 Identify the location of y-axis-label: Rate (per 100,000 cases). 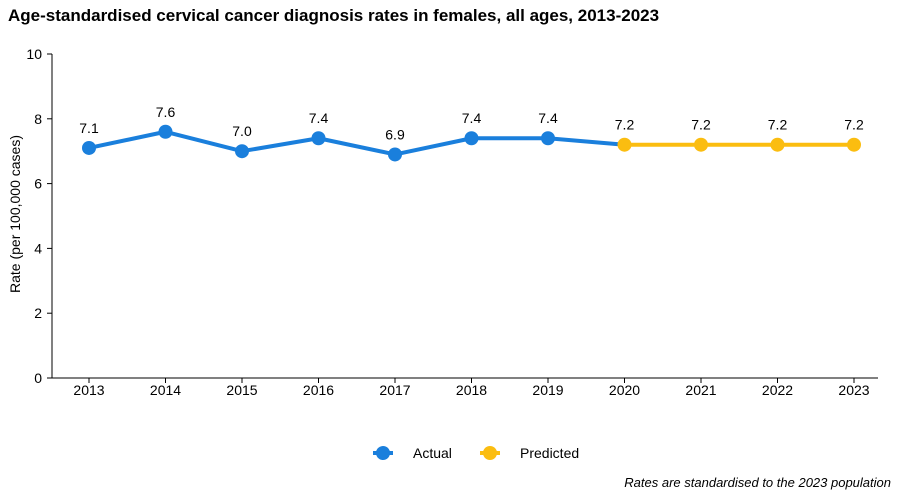
(15, 214).